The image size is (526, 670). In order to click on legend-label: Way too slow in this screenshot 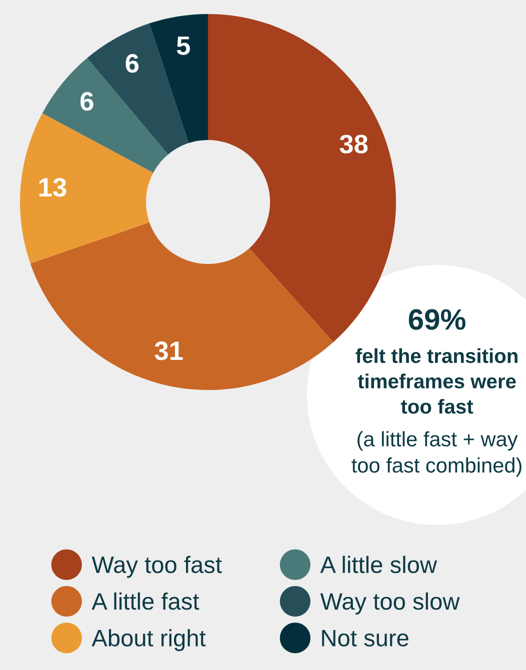, I will do `click(390, 603)`.